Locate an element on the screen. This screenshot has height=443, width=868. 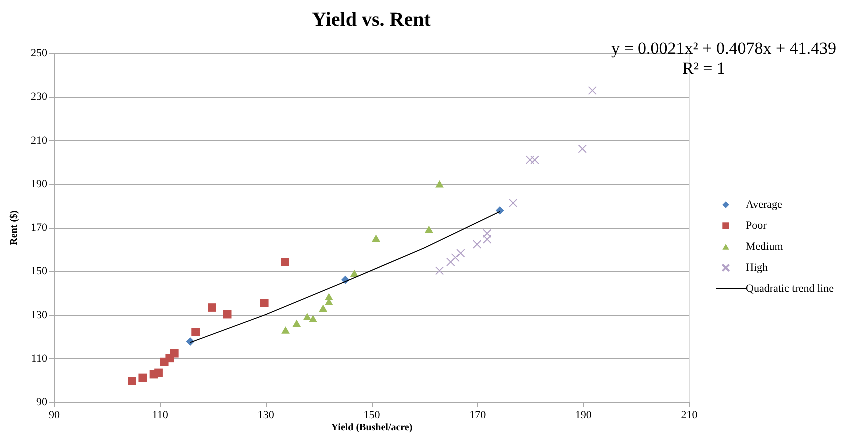
x-tick-label: 150 is located at coordinates (372, 416).